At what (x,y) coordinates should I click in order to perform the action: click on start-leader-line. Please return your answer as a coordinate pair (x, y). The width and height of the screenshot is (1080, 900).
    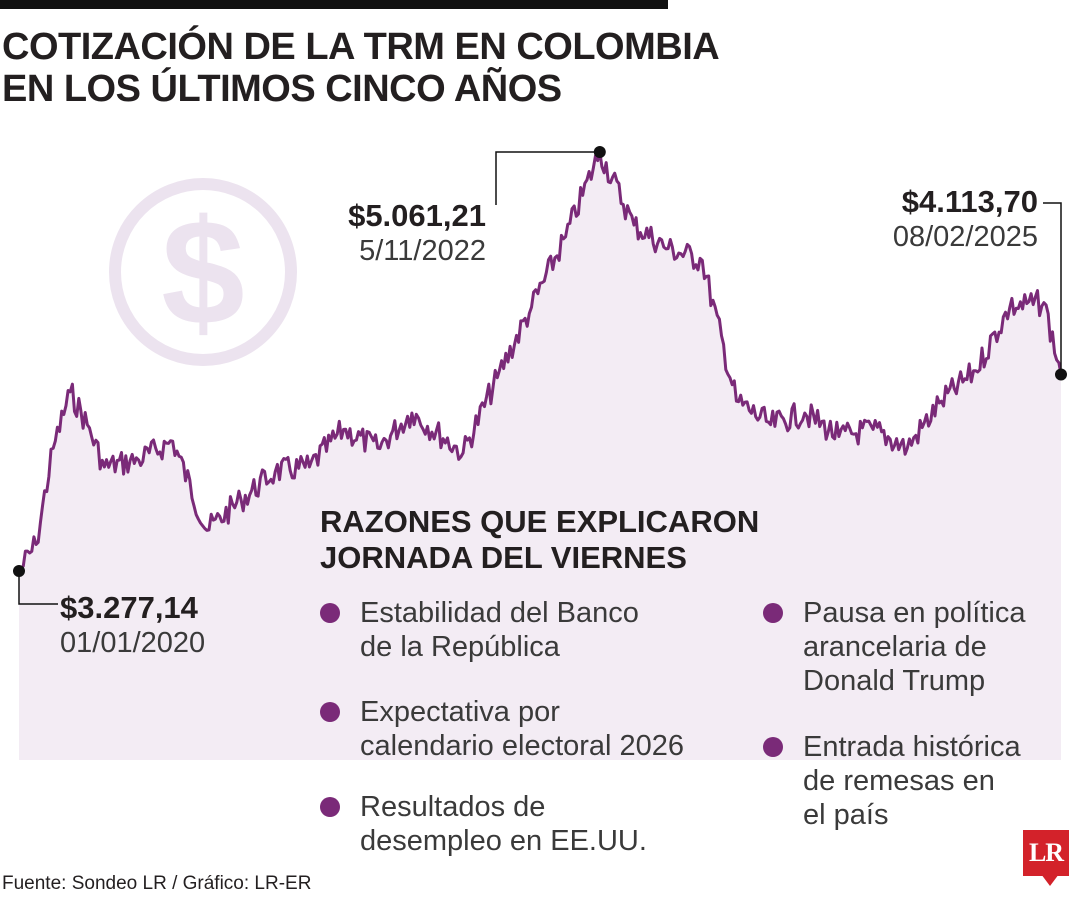
    Looking at the image, I should click on (38, 588).